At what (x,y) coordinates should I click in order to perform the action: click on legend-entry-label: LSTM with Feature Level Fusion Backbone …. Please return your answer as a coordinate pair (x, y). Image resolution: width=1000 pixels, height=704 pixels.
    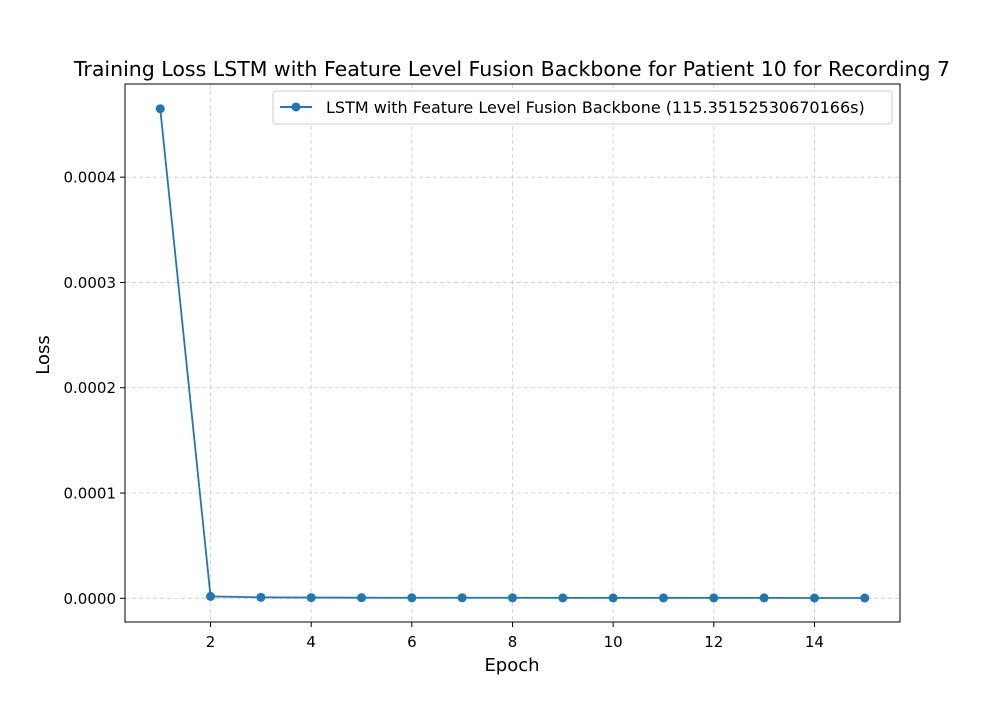
    Looking at the image, I should click on (595, 107).